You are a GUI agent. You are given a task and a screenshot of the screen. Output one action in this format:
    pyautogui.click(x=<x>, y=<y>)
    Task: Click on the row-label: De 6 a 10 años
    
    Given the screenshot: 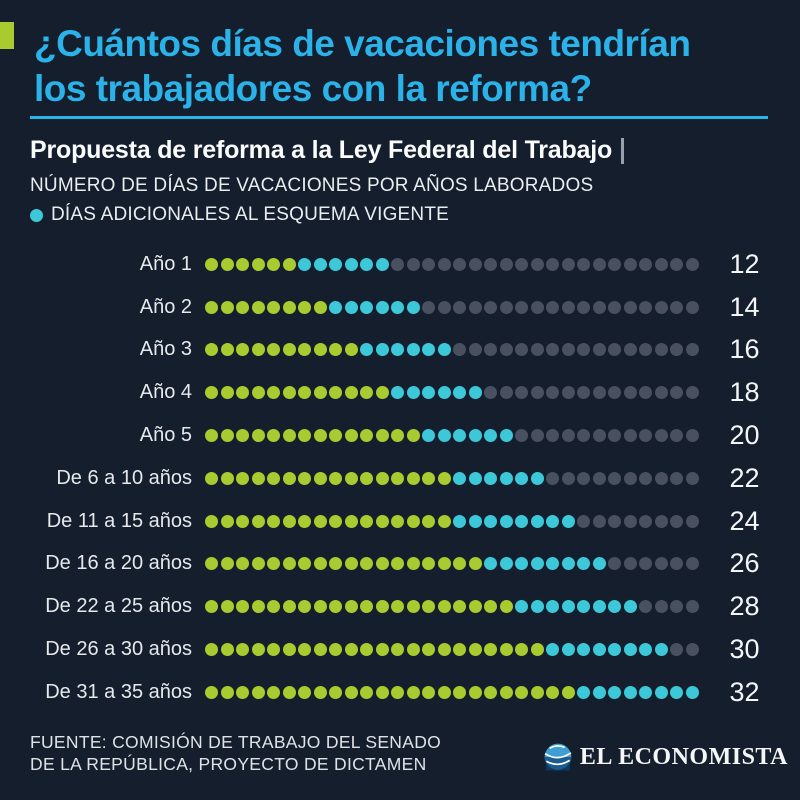 What is the action you would take?
    pyautogui.click(x=124, y=477)
    